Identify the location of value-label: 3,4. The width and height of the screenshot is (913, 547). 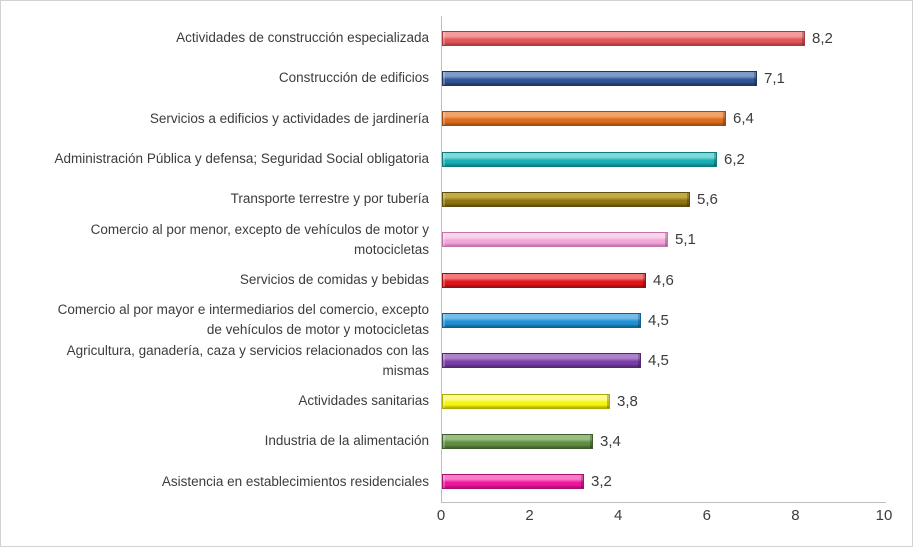
(610, 441).